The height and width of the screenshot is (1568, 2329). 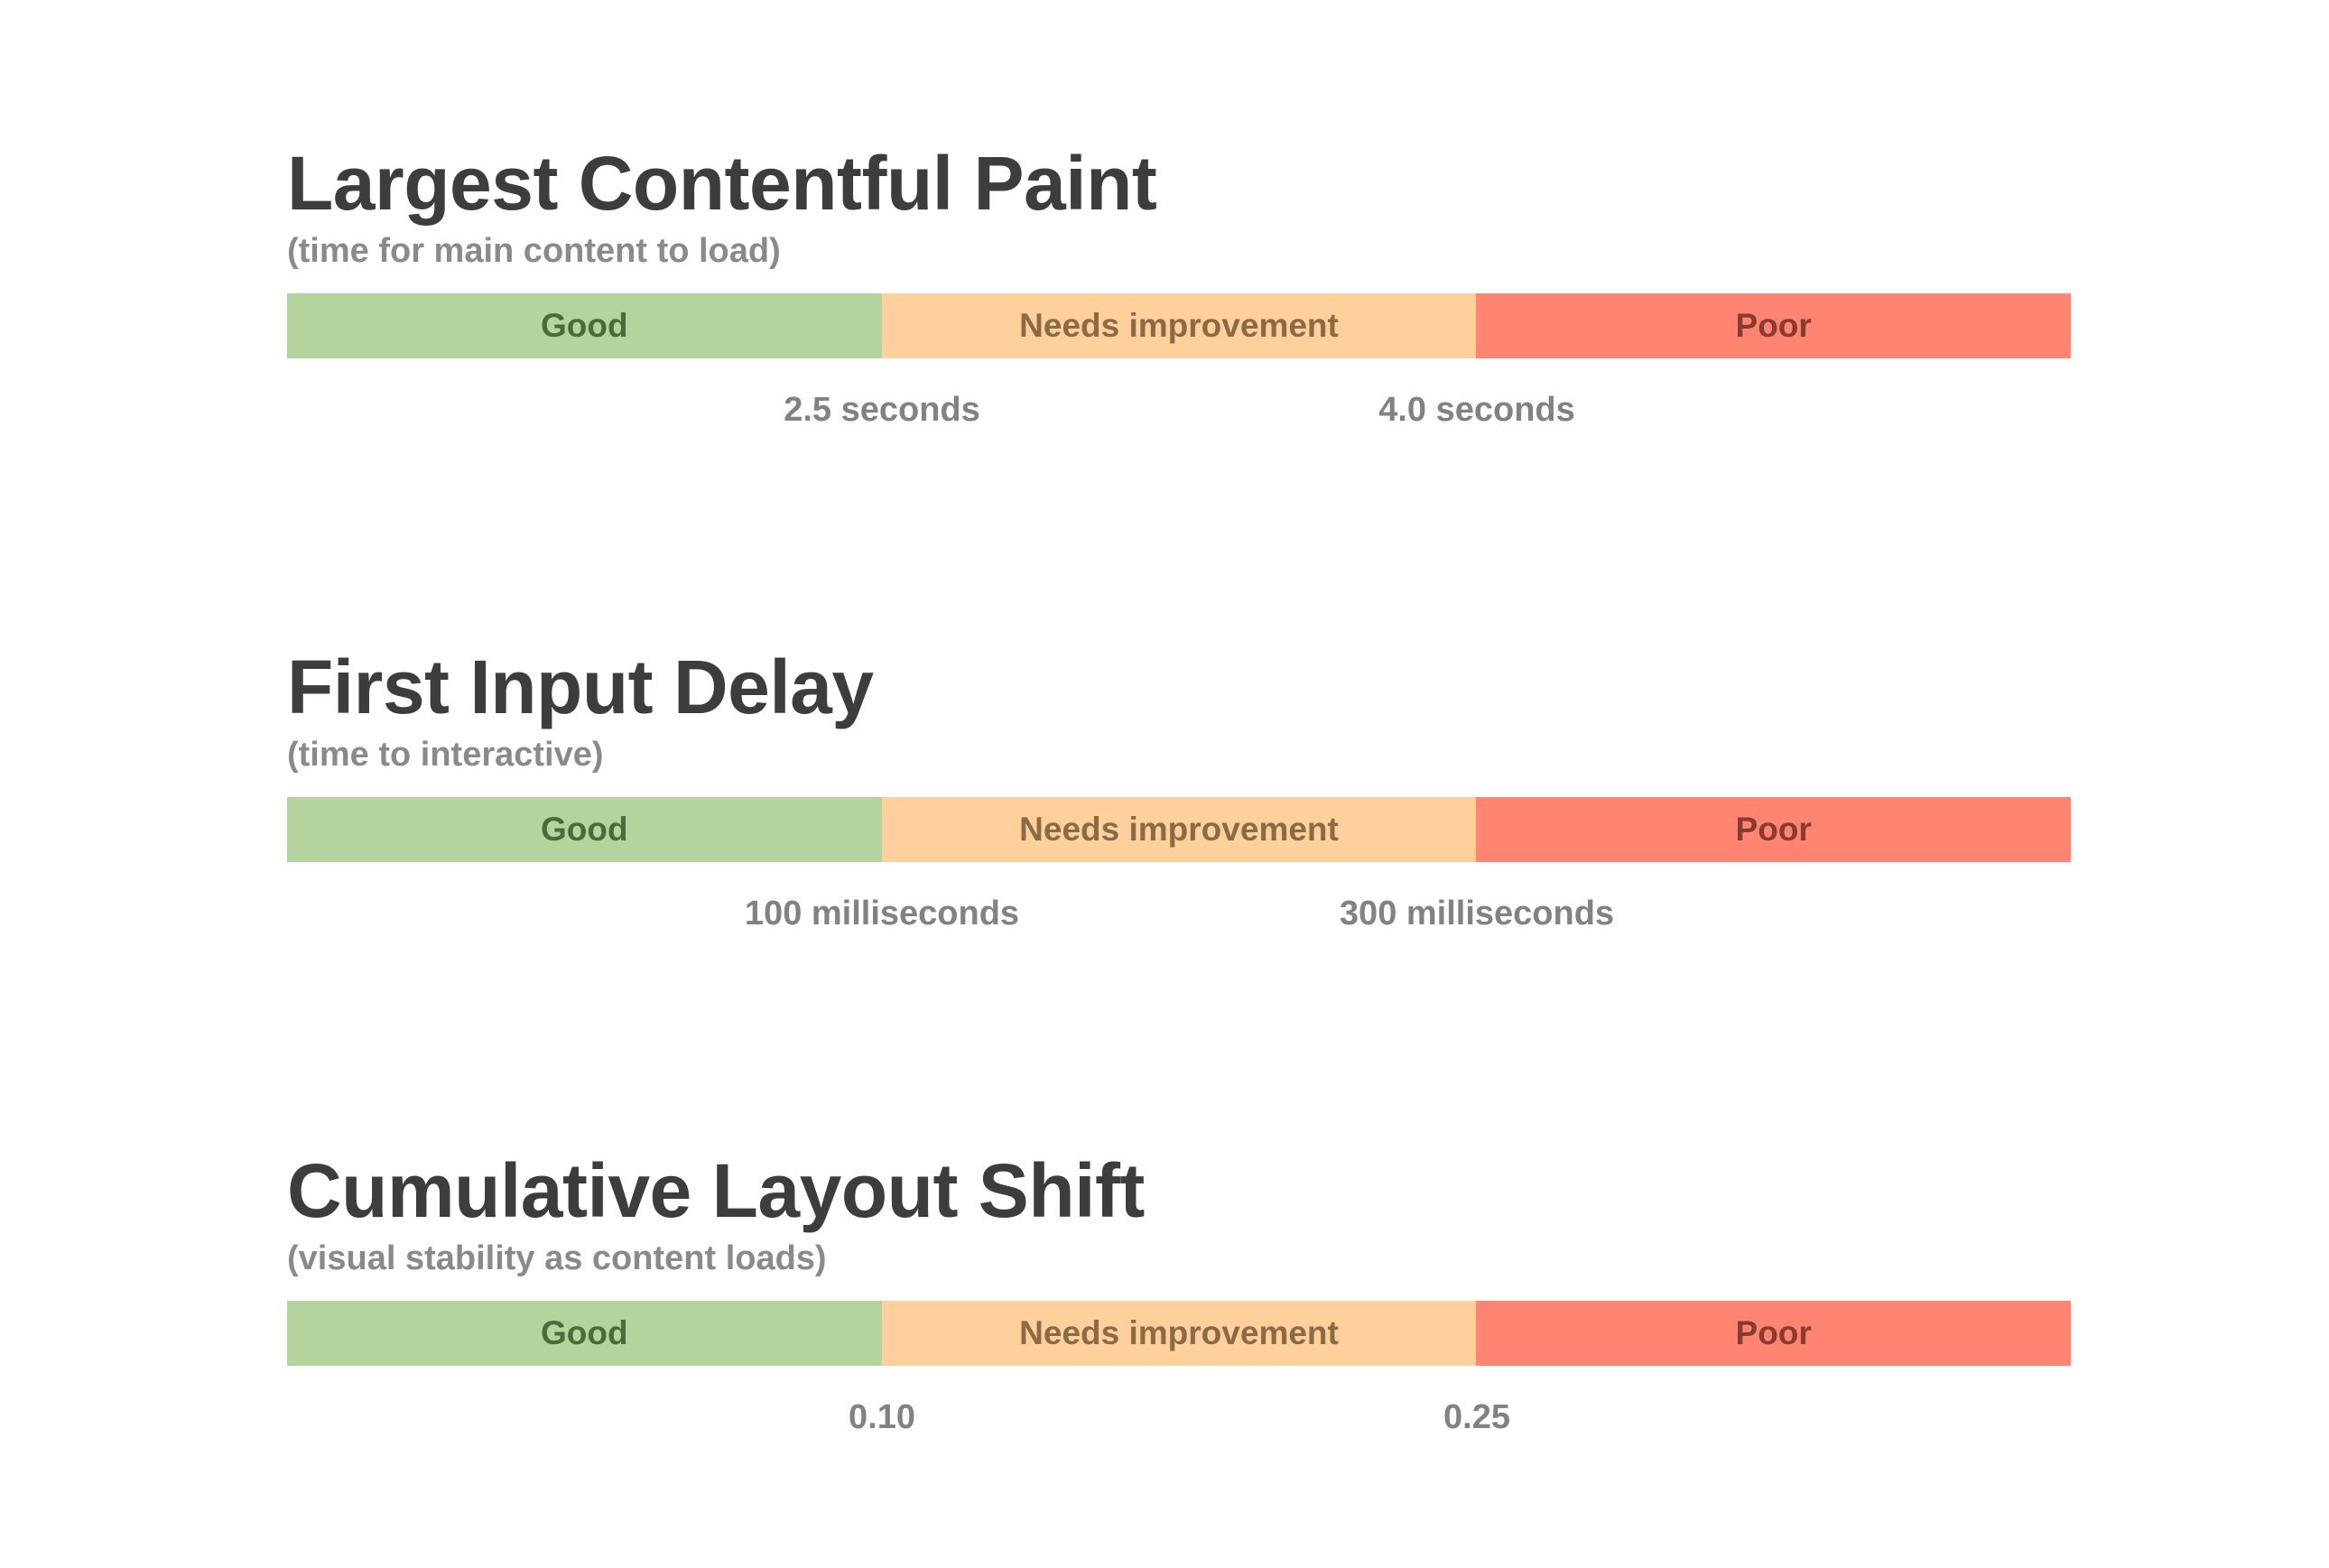 What do you see at coordinates (882, 410) in the screenshot?
I see `threshold-good-label: 2.5 seconds` at bounding box center [882, 410].